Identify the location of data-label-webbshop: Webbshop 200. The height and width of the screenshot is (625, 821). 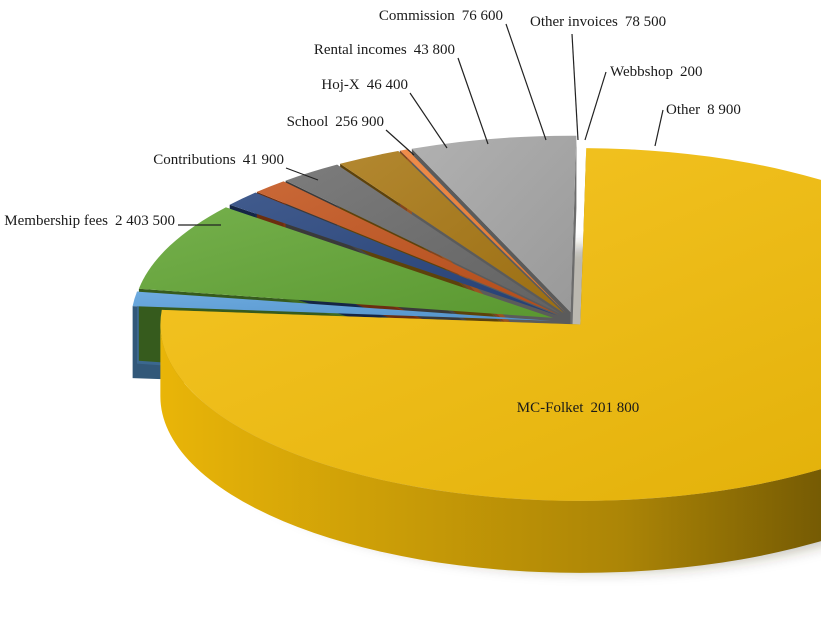
(656, 72).